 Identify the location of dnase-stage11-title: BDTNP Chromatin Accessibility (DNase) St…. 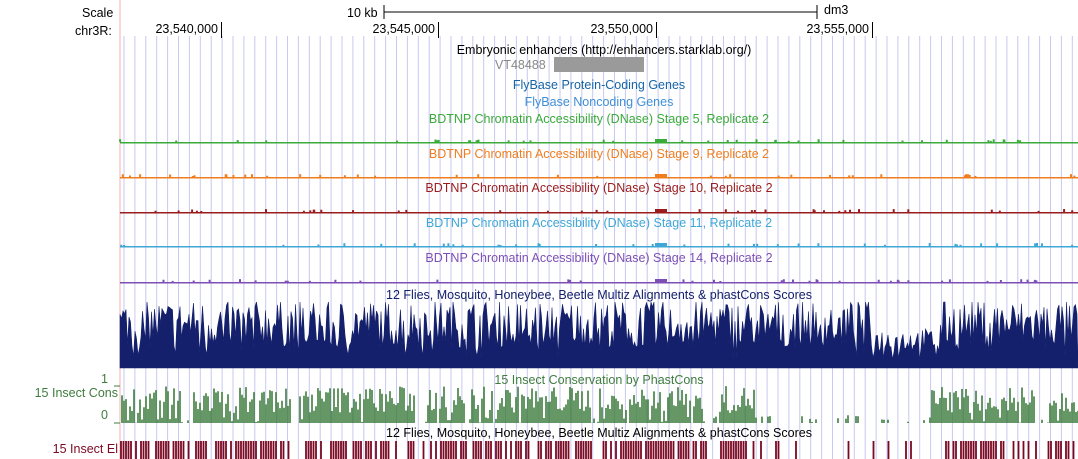
(599, 223).